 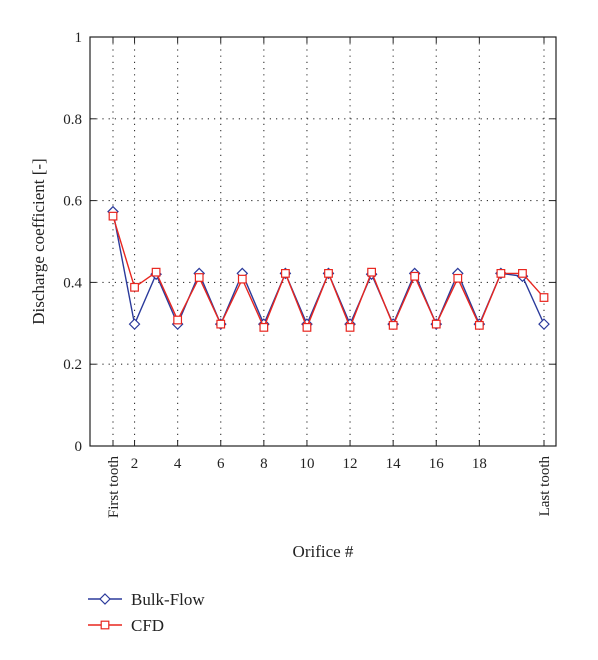 I want to click on y-axis-label: Discharge coefficient [-], so click(x=38, y=241).